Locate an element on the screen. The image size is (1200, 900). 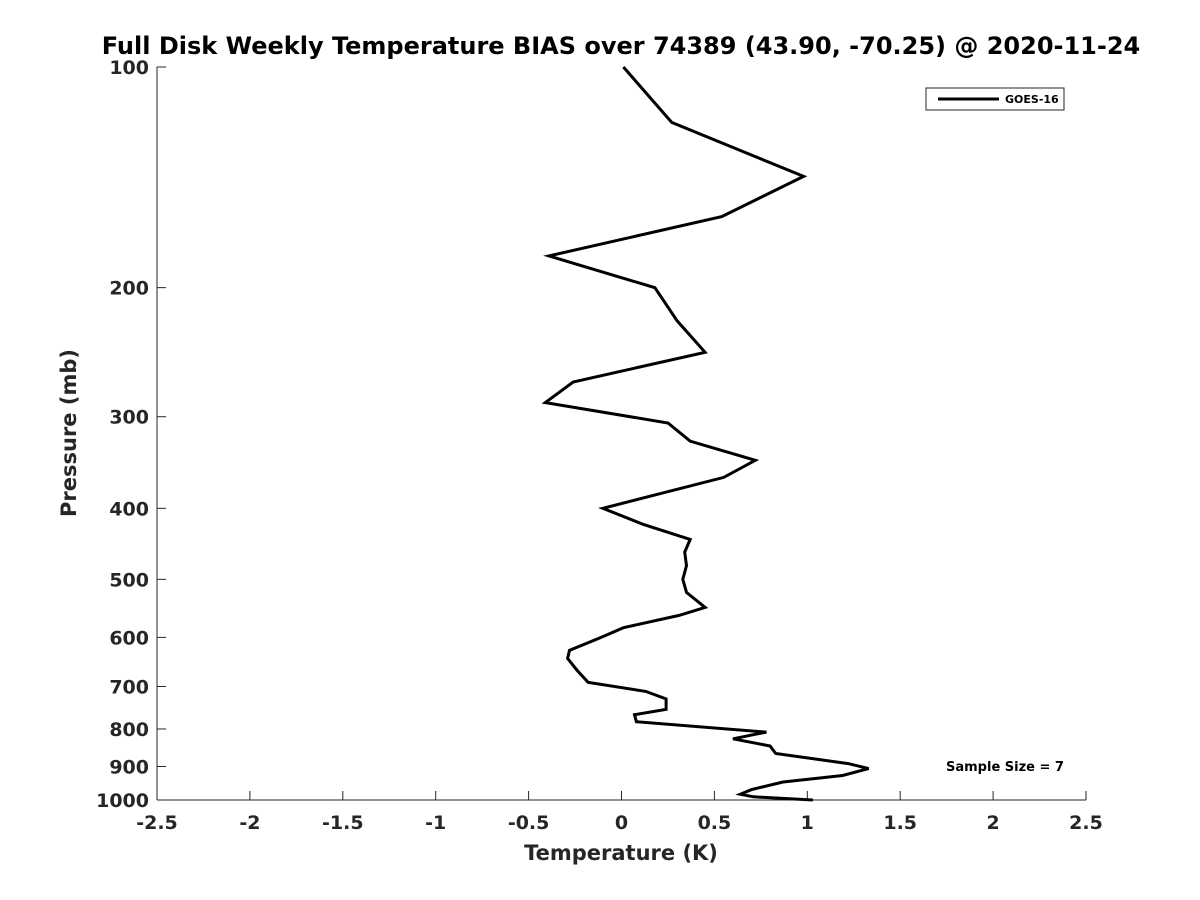
x-tick-label: 1.5 is located at coordinates (900, 823).